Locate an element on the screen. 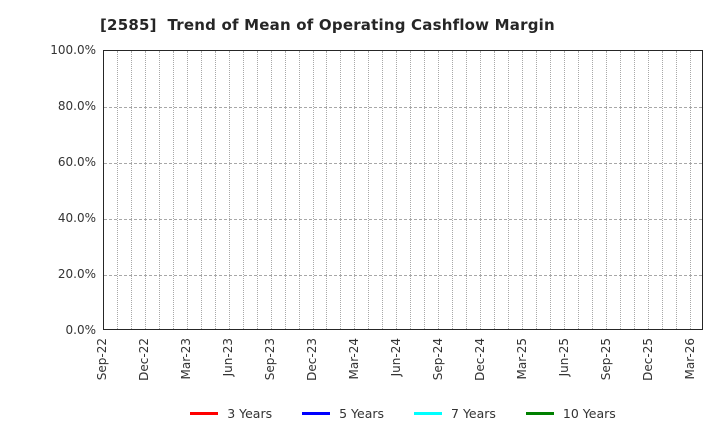 The image size is (720, 440). y-tick-label: 0.0% is located at coordinates (81, 330).